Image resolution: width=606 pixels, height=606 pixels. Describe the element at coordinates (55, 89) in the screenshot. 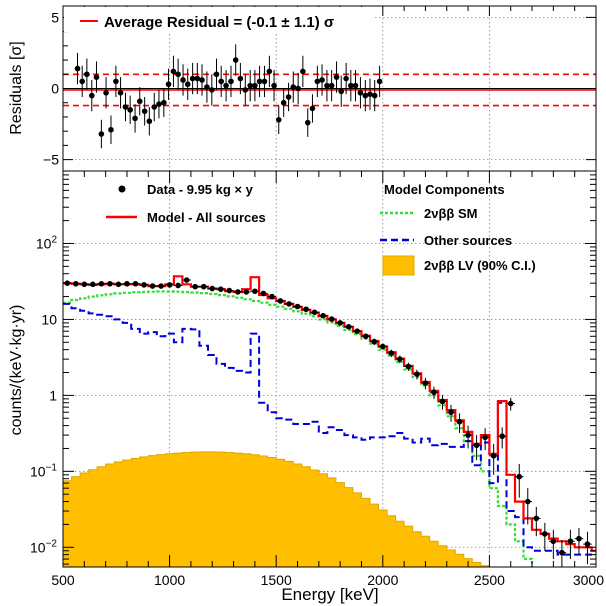

I see `residuals-y-tick-label: 0` at that location.